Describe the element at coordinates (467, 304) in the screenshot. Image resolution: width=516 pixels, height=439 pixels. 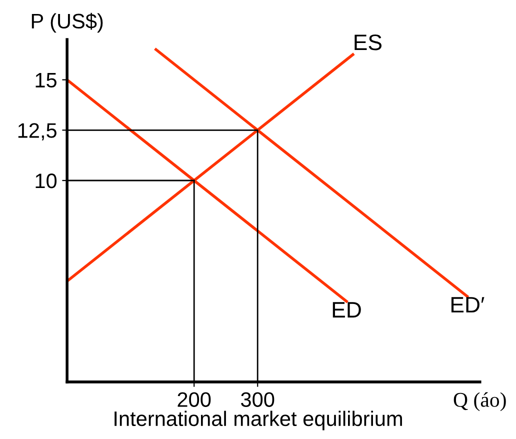
I see `series-label: ED′` at that location.